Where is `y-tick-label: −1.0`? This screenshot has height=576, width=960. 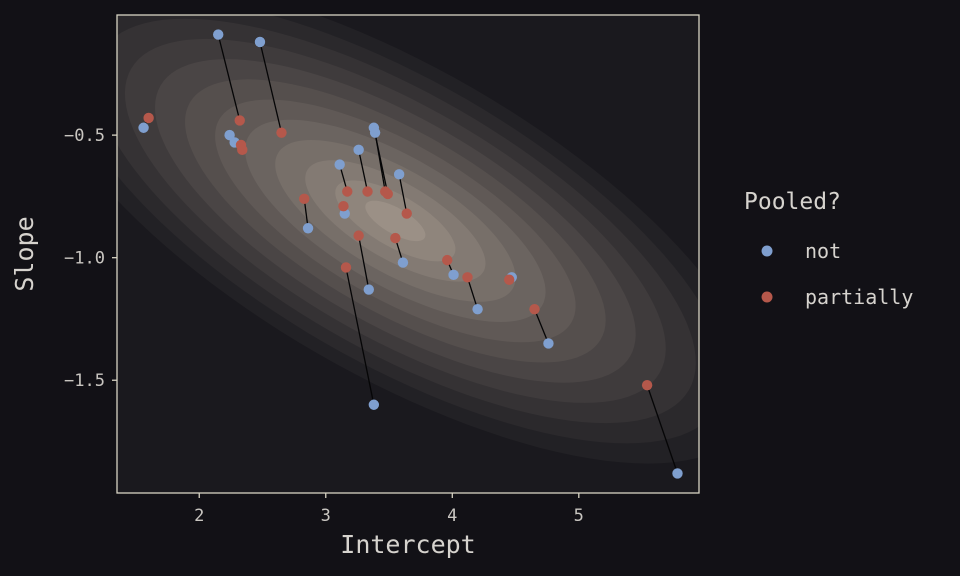 y-tick-label: −1.0 is located at coordinates (84, 259).